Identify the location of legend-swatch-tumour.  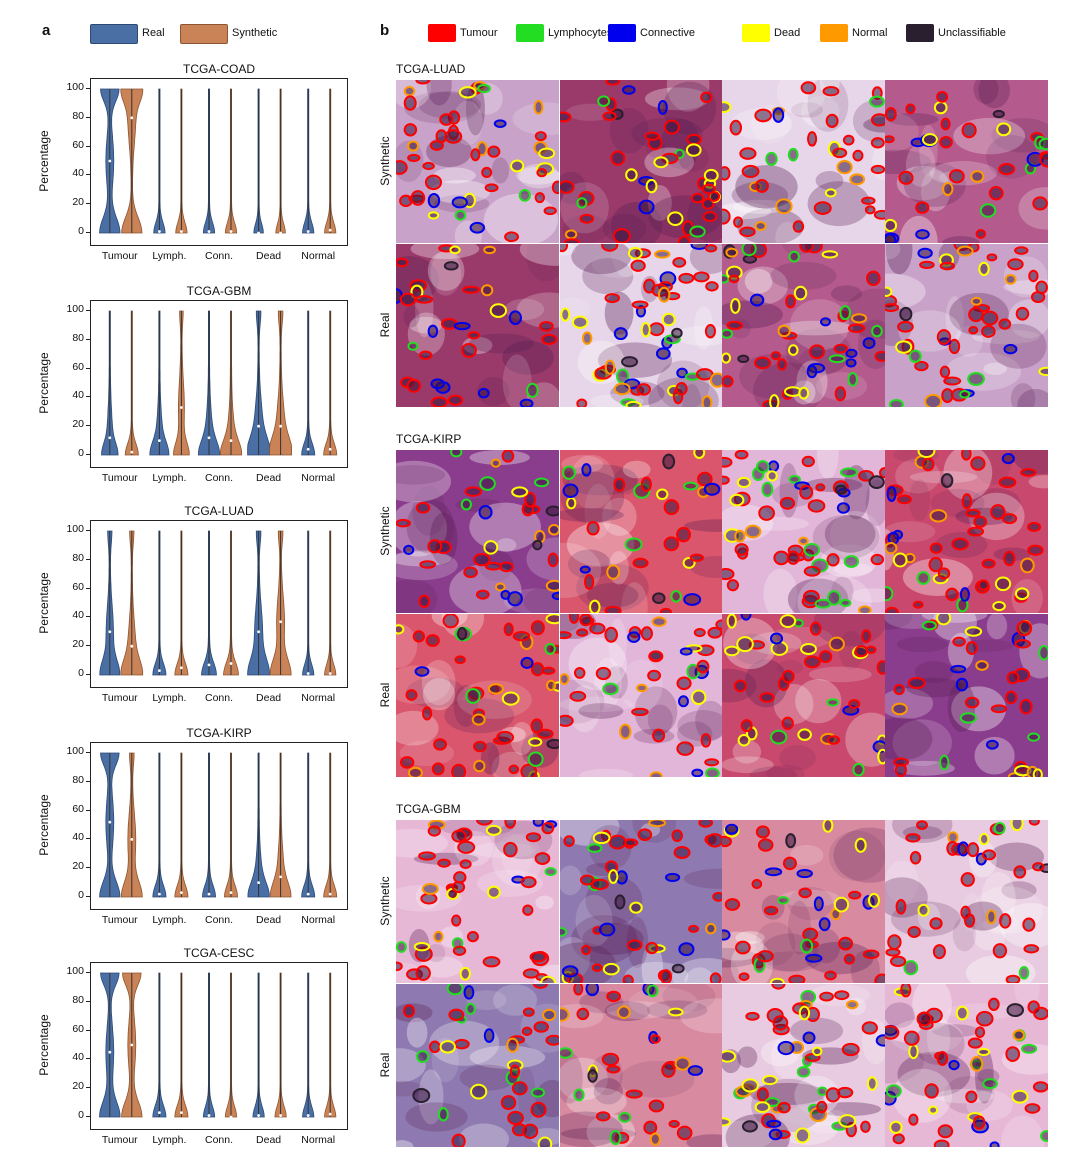
(442, 33).